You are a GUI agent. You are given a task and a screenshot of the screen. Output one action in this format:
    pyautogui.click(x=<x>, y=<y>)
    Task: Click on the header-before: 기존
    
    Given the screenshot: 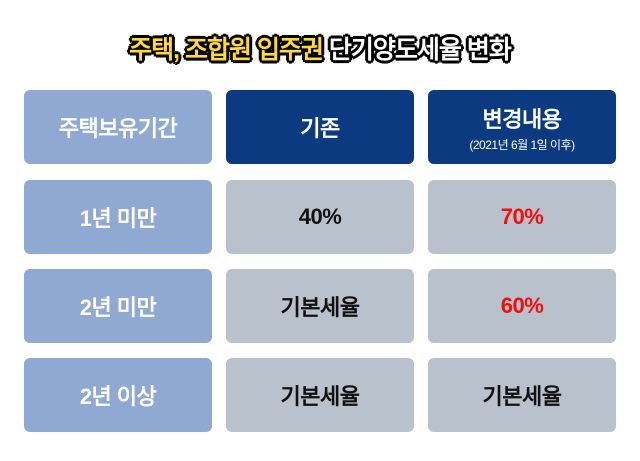 What is the action you would take?
    pyautogui.click(x=320, y=127)
    